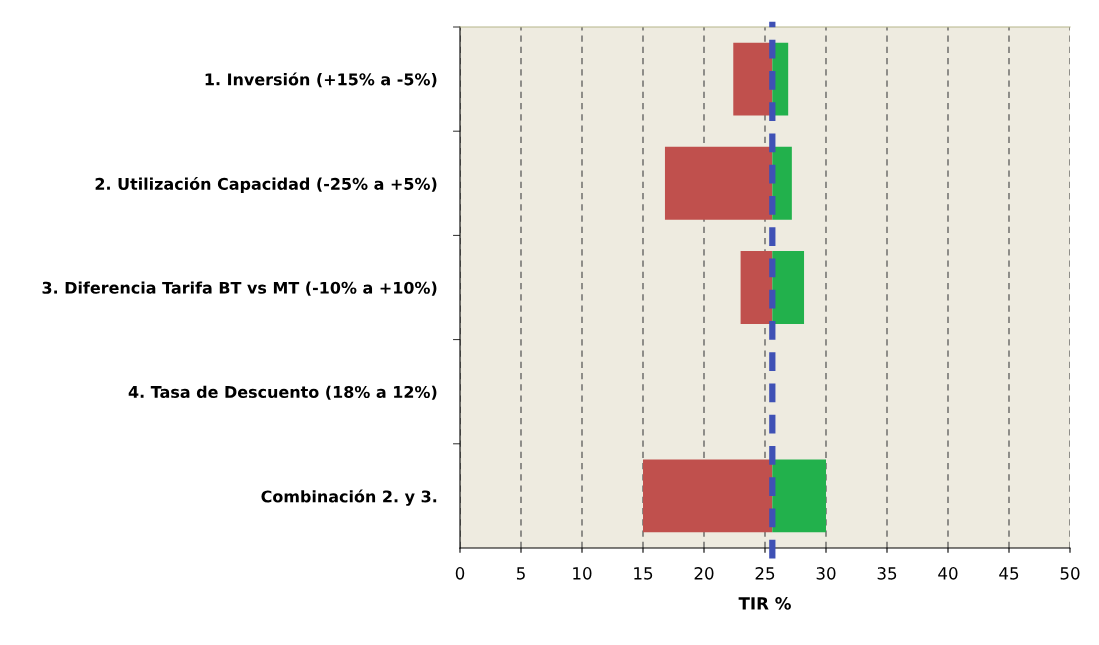  Describe the element at coordinates (282, 392) in the screenshot. I see `y-tick-label: 4. Tasa de Descuento (18% a 12%)` at that location.